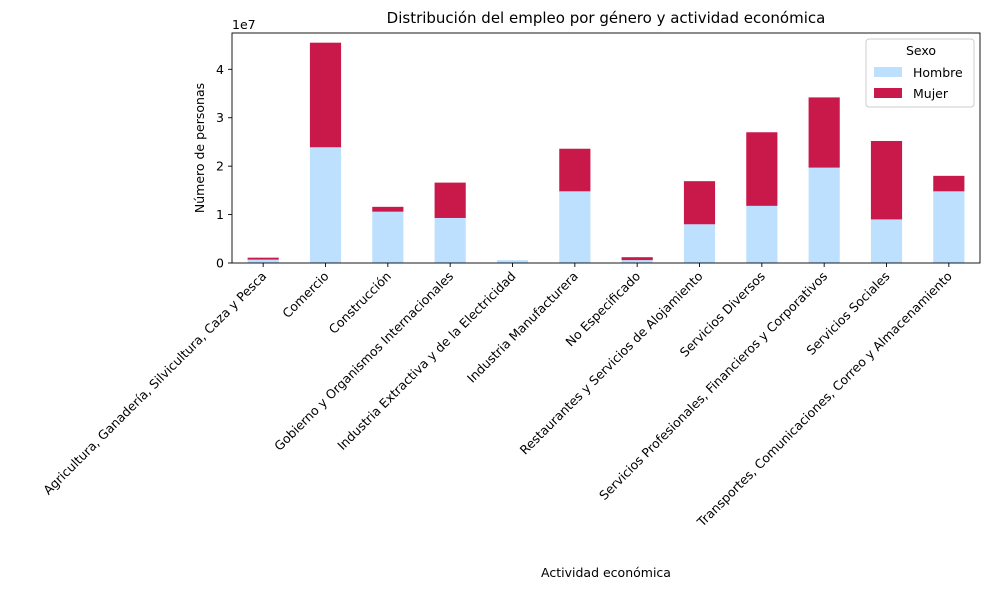  I want to click on y-axis-offset-text: 1e7, so click(244, 24).